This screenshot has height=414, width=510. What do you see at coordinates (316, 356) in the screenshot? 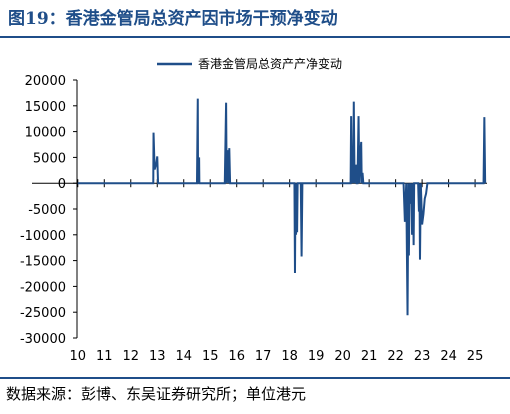
I see `x-tick-label: 19` at bounding box center [316, 356].